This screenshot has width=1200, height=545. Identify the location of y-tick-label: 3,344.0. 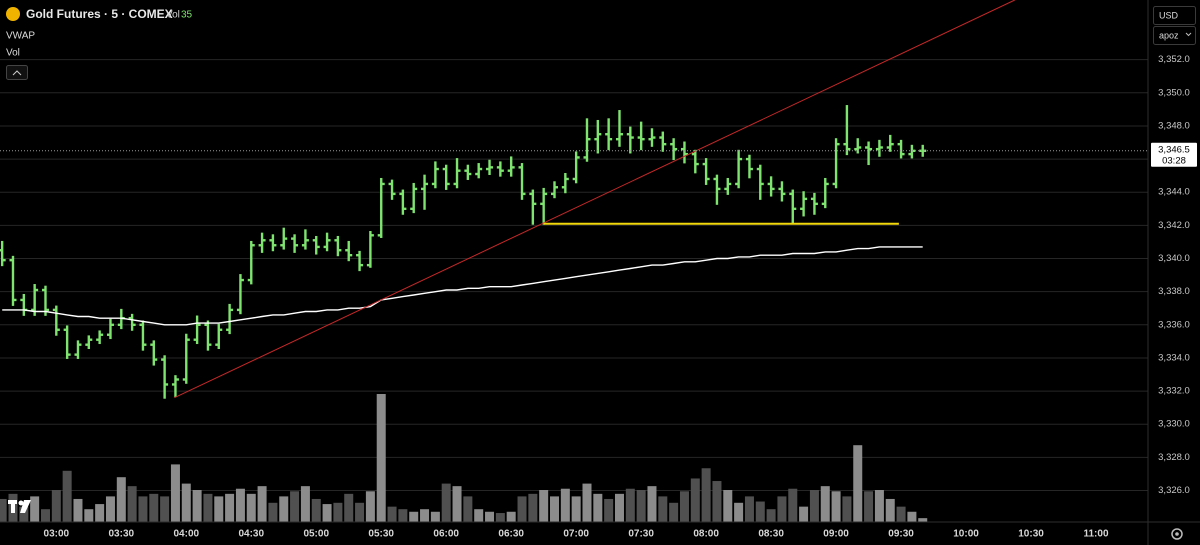
(1174, 192).